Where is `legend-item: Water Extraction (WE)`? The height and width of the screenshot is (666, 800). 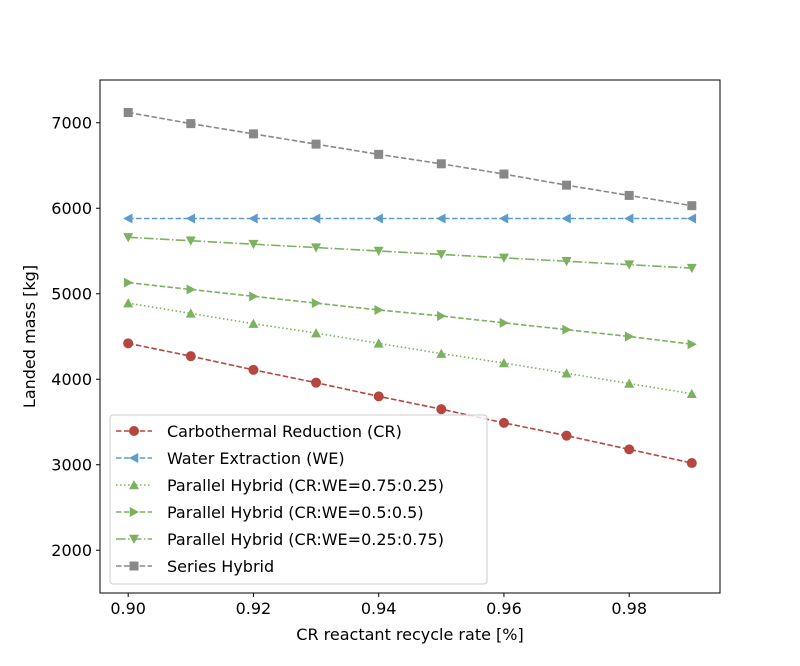 legend-item: Water Extraction (WE) is located at coordinates (230, 458).